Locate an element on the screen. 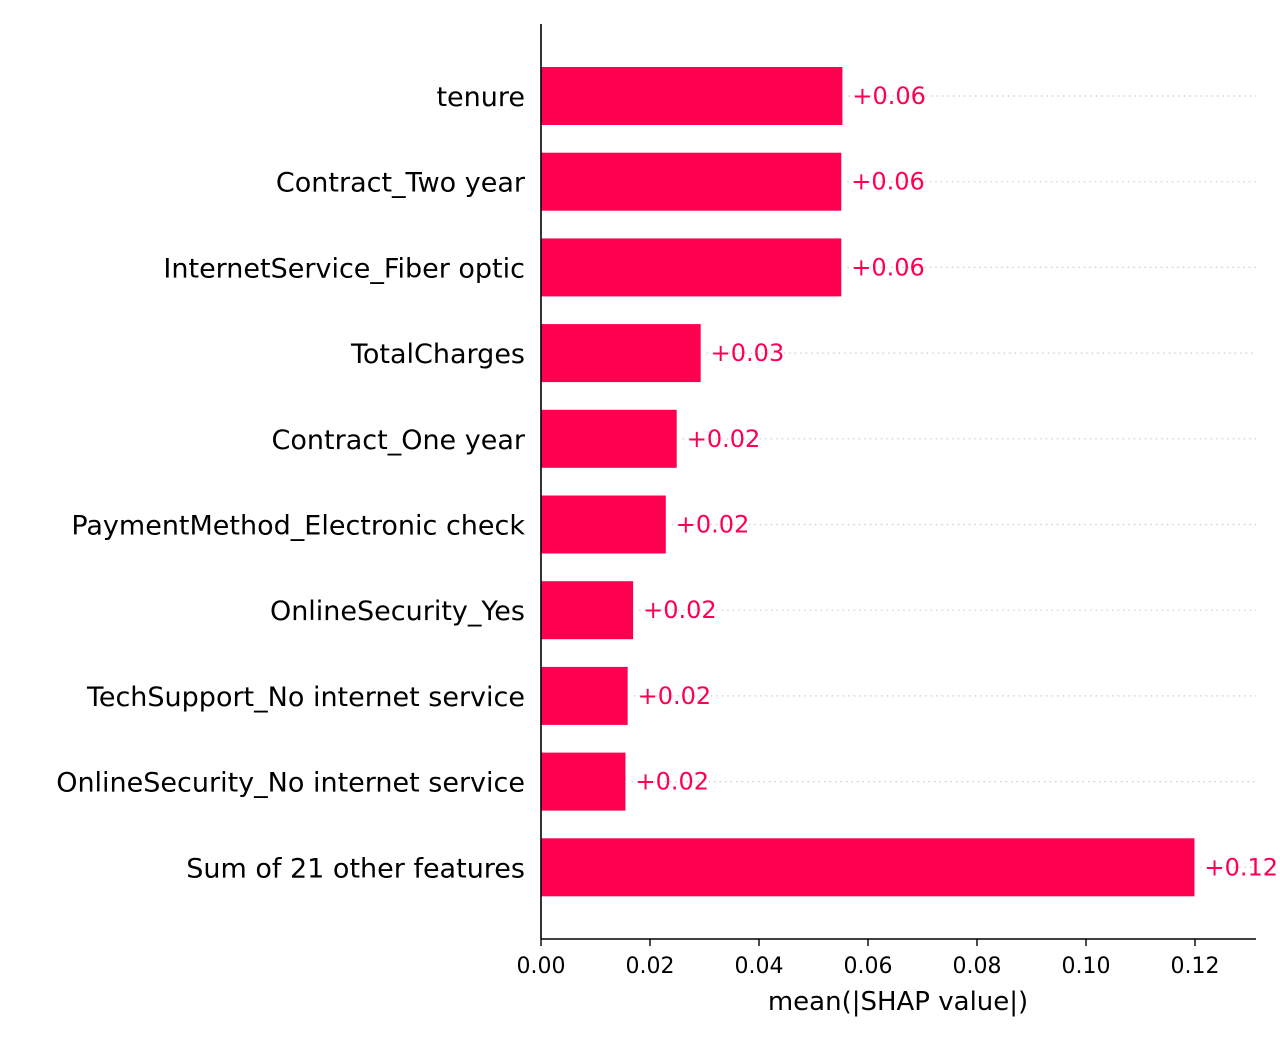 The image size is (1280, 1040). feature-label: Contract_One year is located at coordinates (399, 440).